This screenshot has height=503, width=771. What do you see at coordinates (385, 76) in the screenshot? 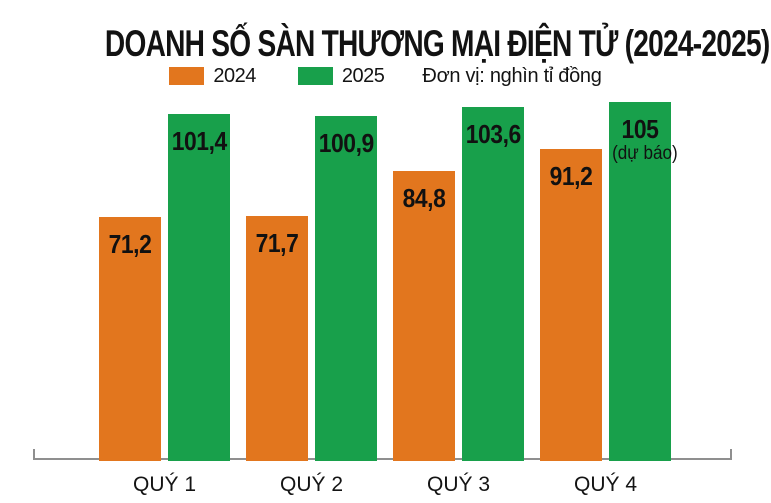
I see `legend: 2024 2025 Đơn vị: nghìn tỉ đồng` at bounding box center [385, 76].